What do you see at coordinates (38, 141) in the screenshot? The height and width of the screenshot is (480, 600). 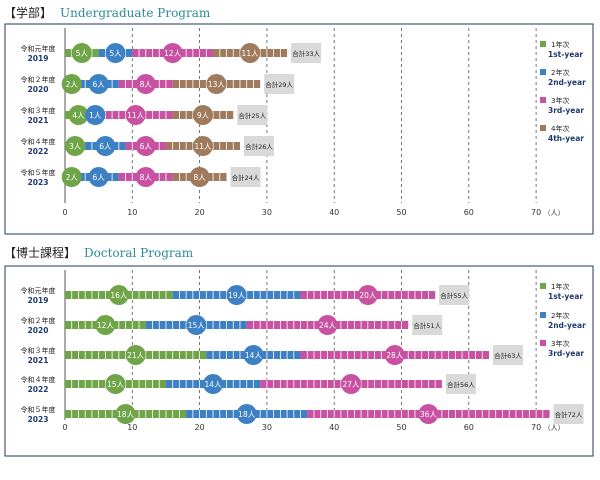 I see `undergrad-category-label: 令和４年度` at bounding box center [38, 141].